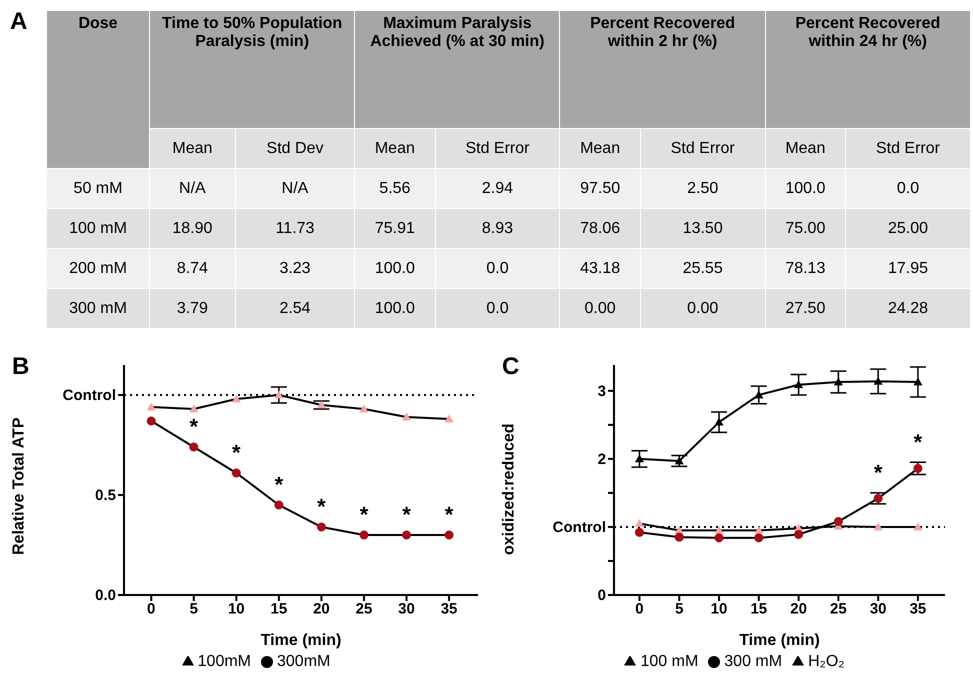 This screenshot has width=973, height=674. I want to click on text: Maximum Paralysis Achieved (% at 30 min), so click(457, 69).